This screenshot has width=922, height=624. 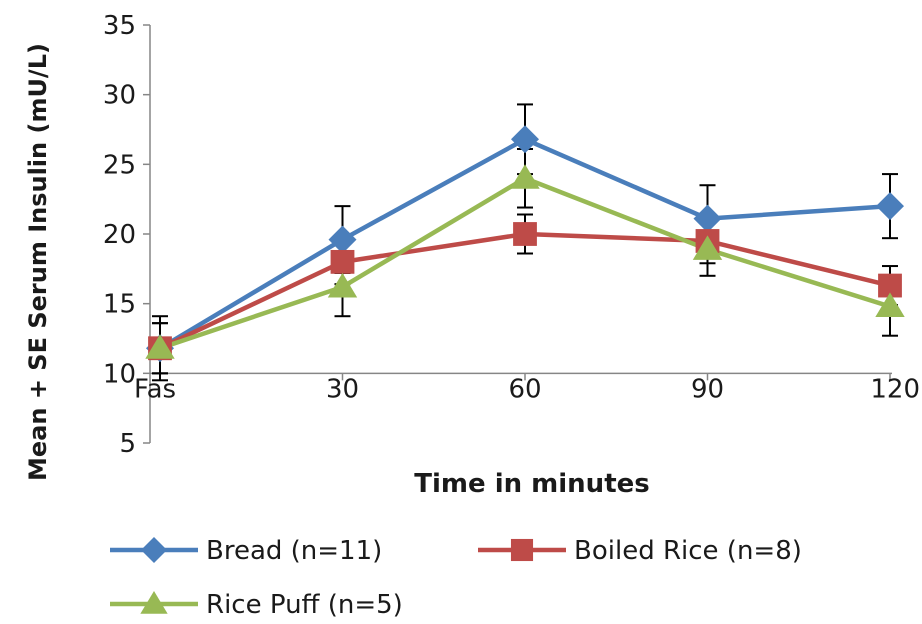 I want to click on y-tick-label: 35, so click(x=119, y=26).